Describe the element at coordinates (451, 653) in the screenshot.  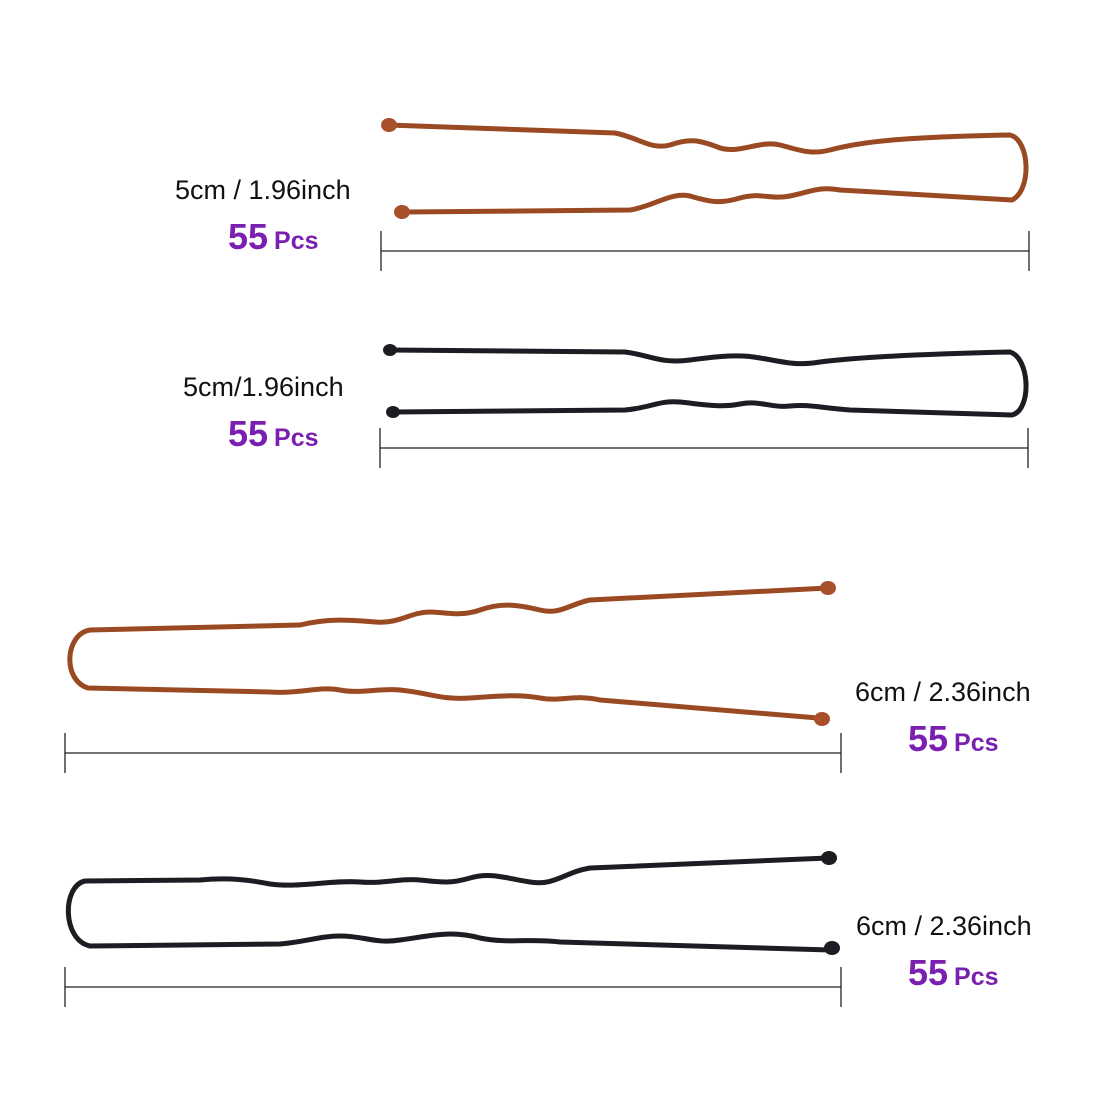
I see `hairpin-brown-6cm` at that location.